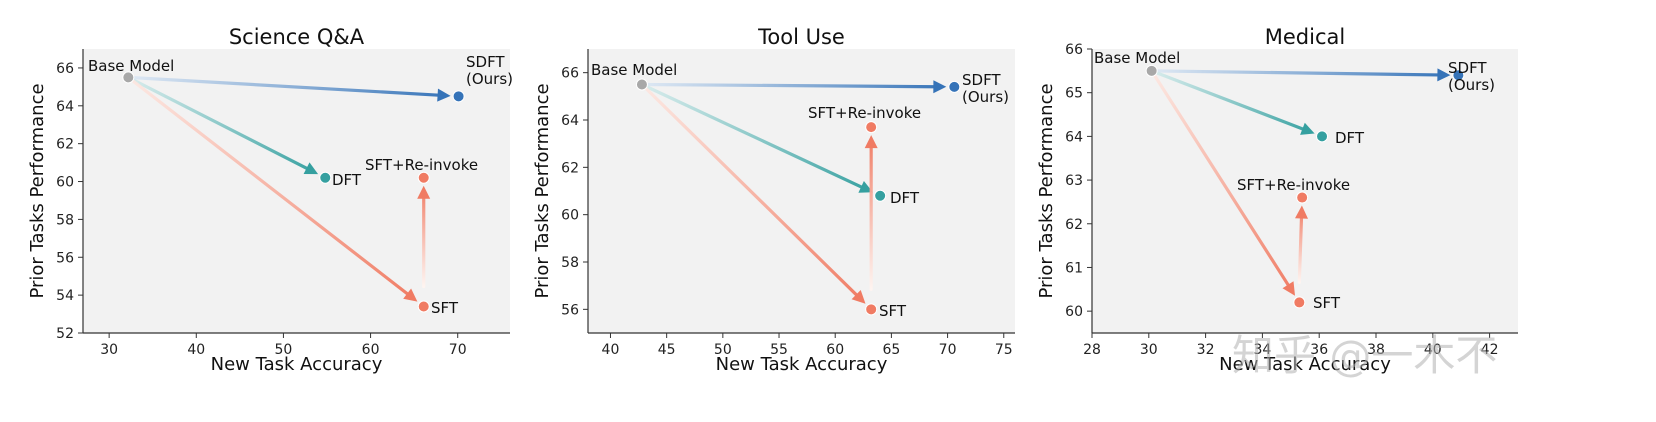 This screenshot has height=422, width=1656. I want to click on chart-title: Medical, so click(1305, 37).